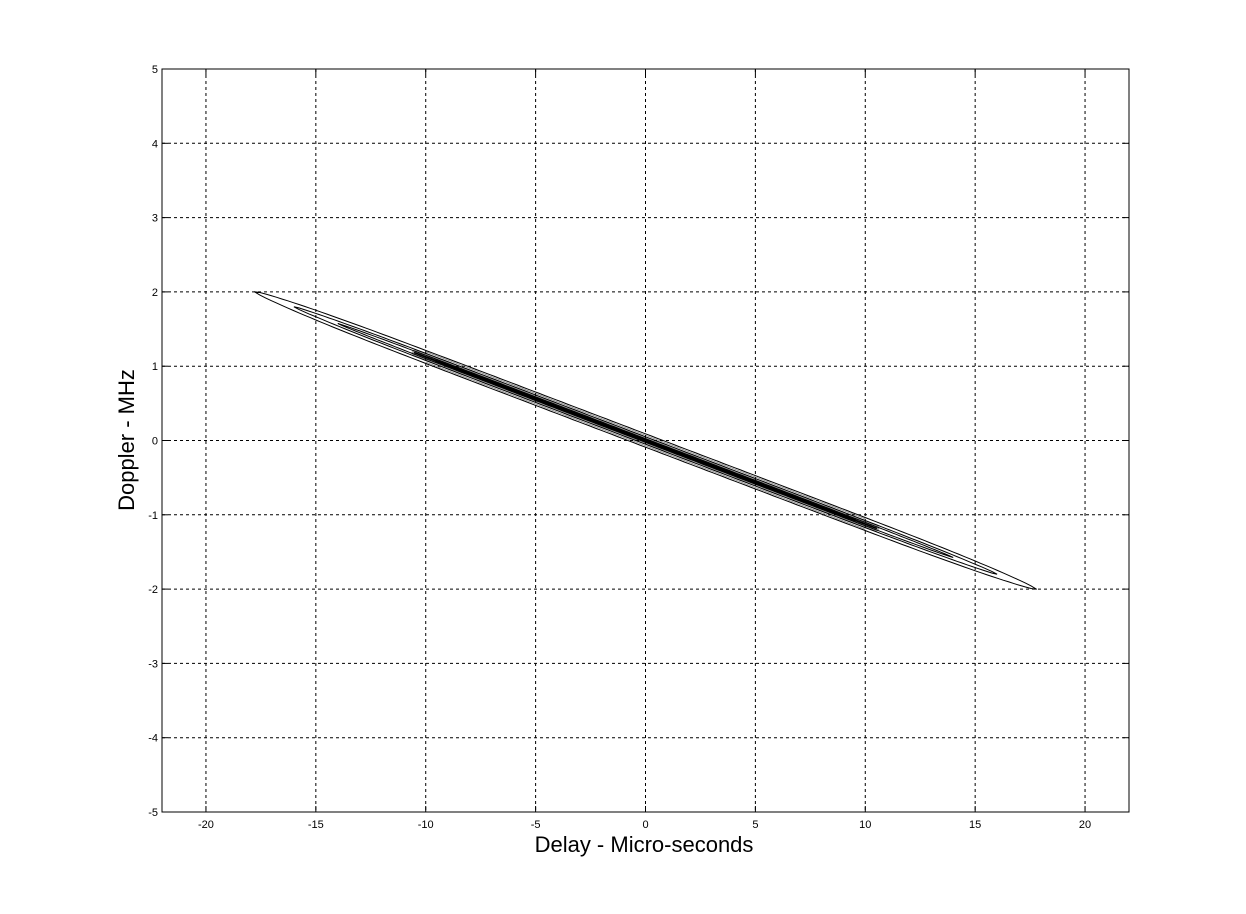 The height and width of the screenshot is (914, 1246). I want to click on y-tick-label: 1, so click(155, 367).